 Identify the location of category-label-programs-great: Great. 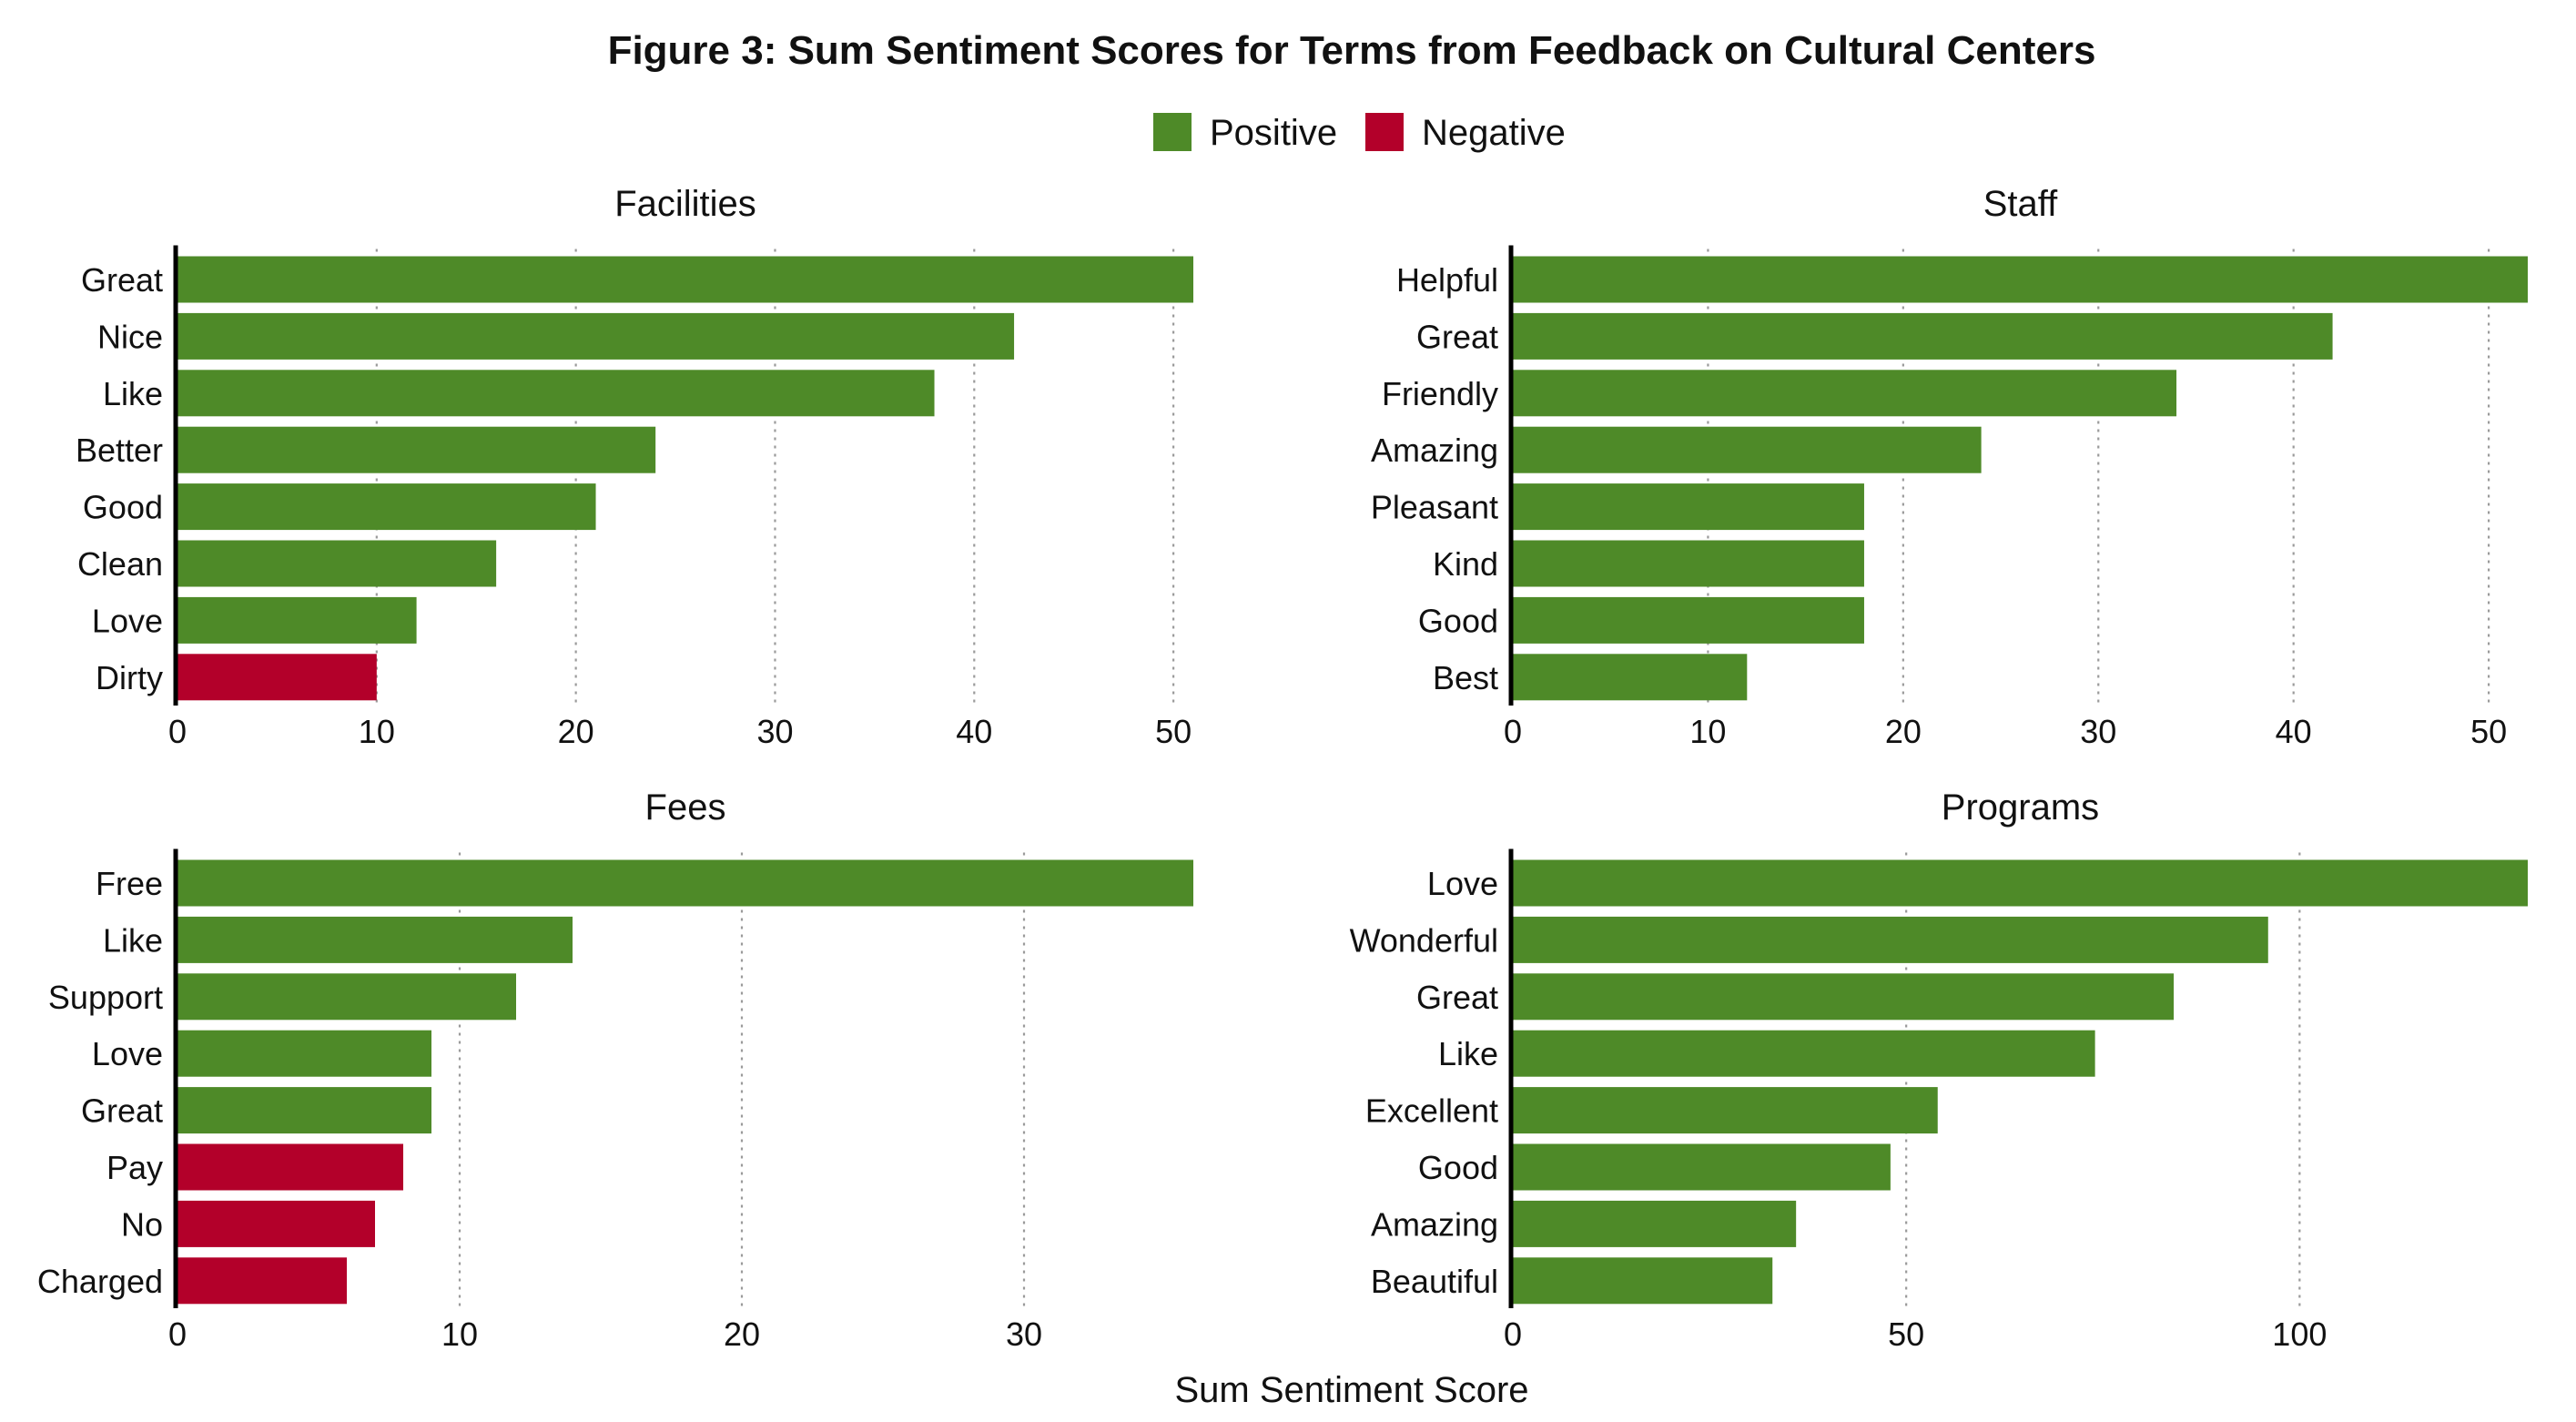
(1457, 997).